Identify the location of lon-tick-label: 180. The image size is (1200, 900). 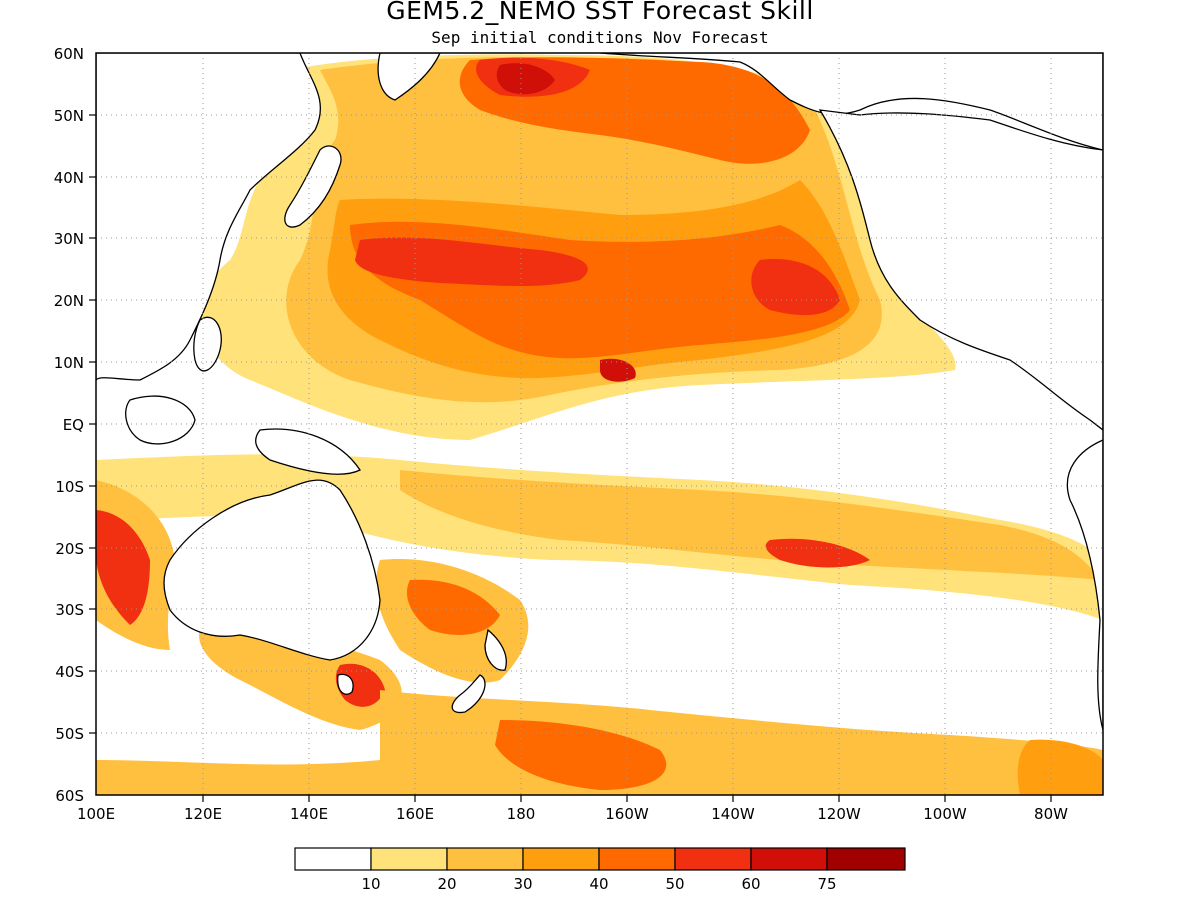
(521, 814).